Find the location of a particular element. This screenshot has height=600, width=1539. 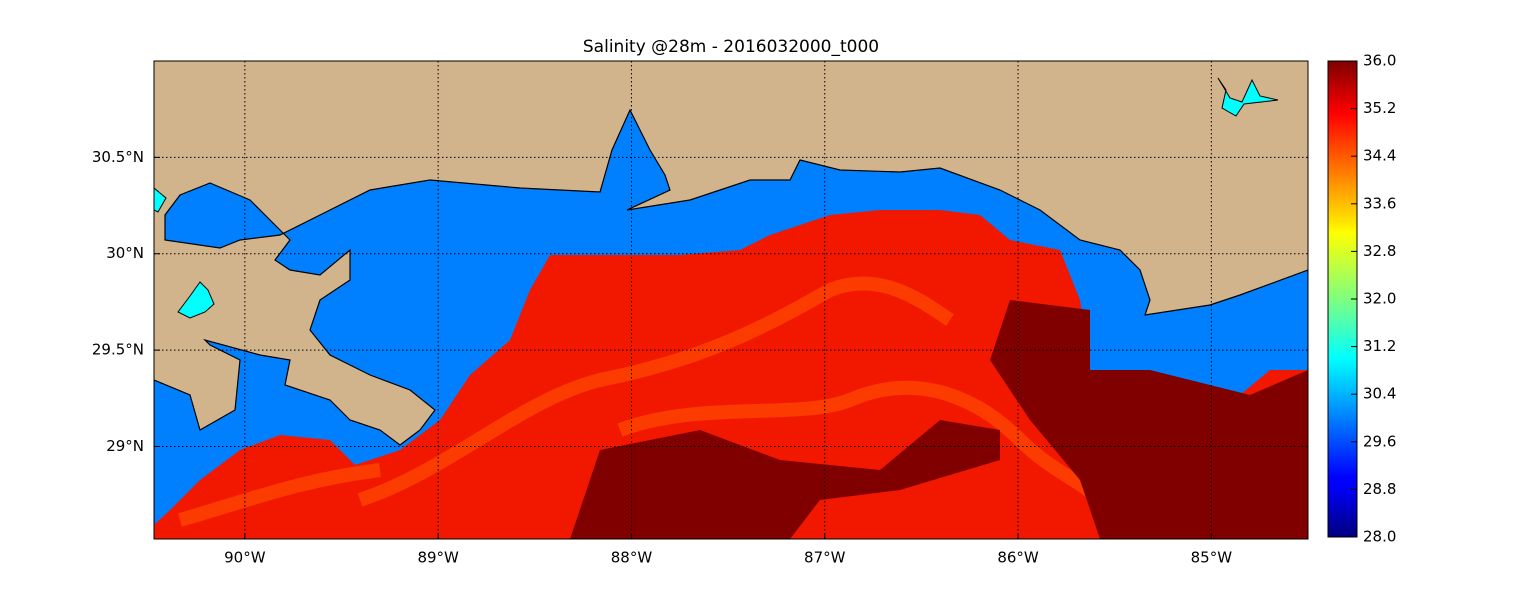

colorbar-tick-label: 34.4 is located at coordinates (1379, 156).